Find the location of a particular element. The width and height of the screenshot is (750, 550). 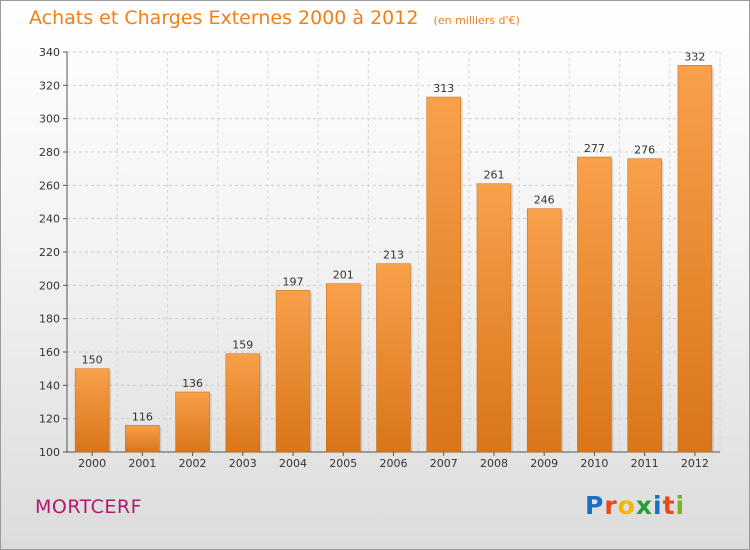

logo-letter: o is located at coordinates (626, 505).